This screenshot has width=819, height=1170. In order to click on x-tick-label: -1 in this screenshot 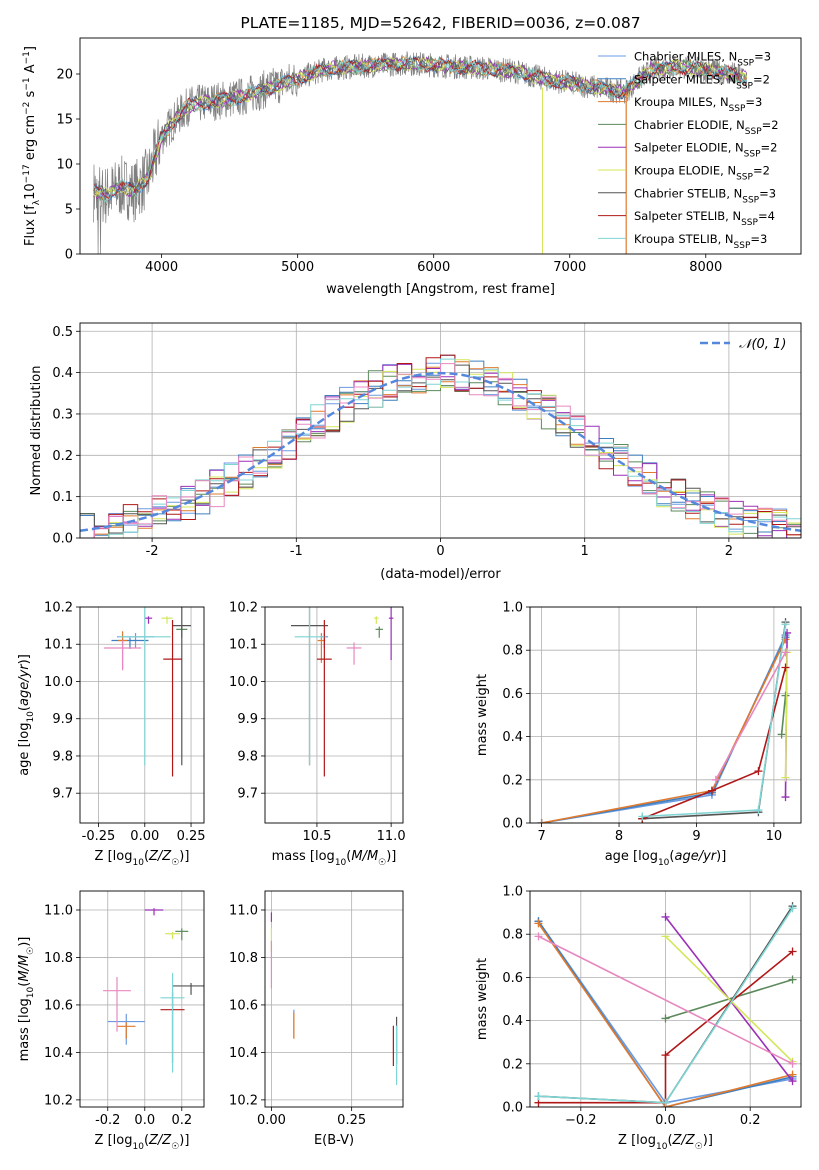, I will do `click(296, 551)`.